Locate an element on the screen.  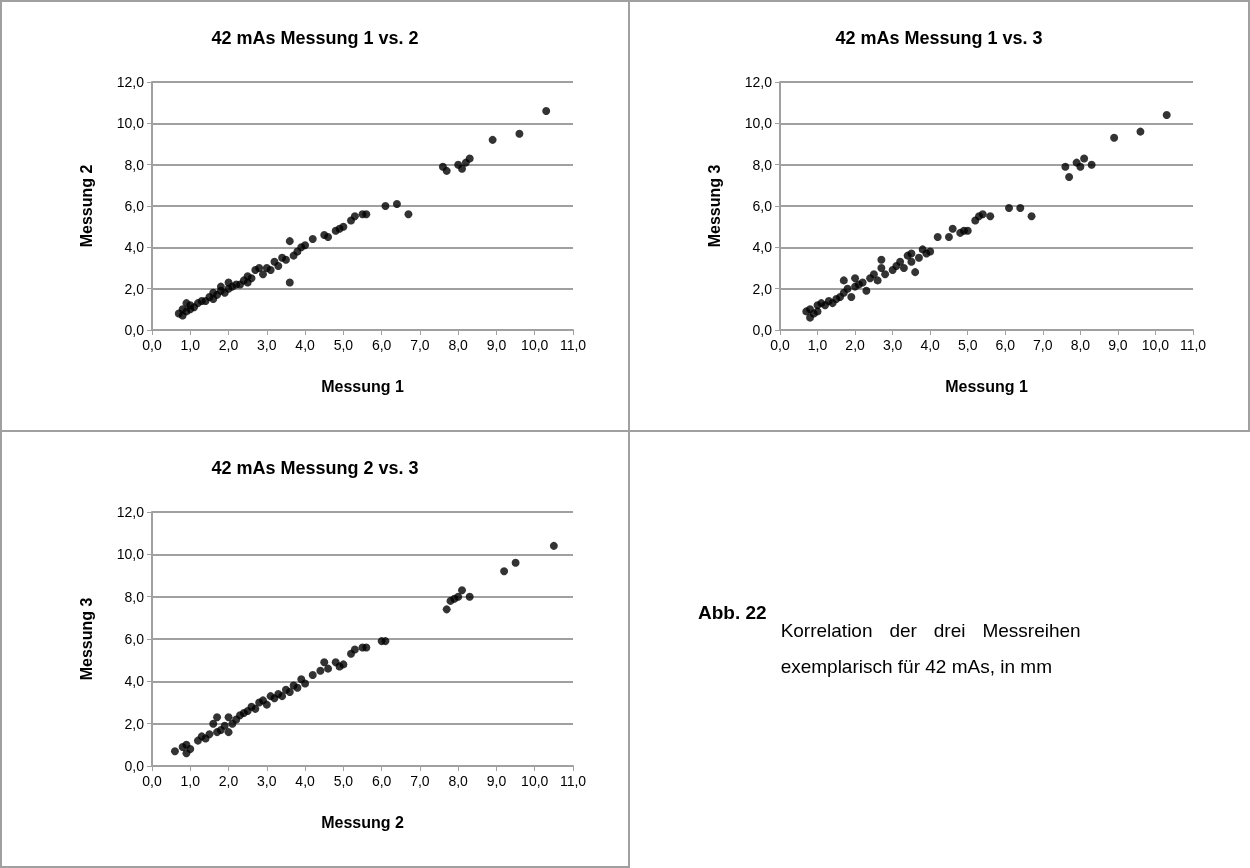
caption: Abb. 22 is located at coordinates (732, 613).